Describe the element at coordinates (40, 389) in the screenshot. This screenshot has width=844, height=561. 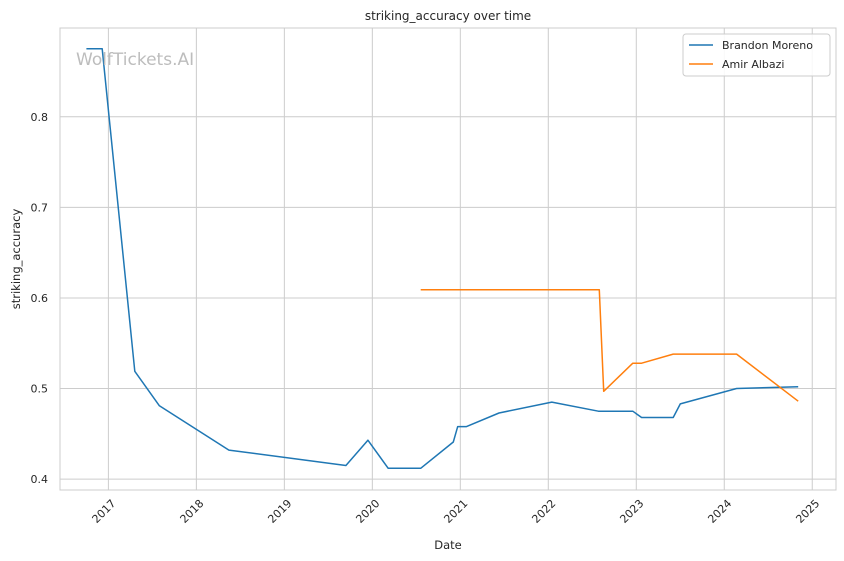
I see `y-tick-label: 0.5` at that location.